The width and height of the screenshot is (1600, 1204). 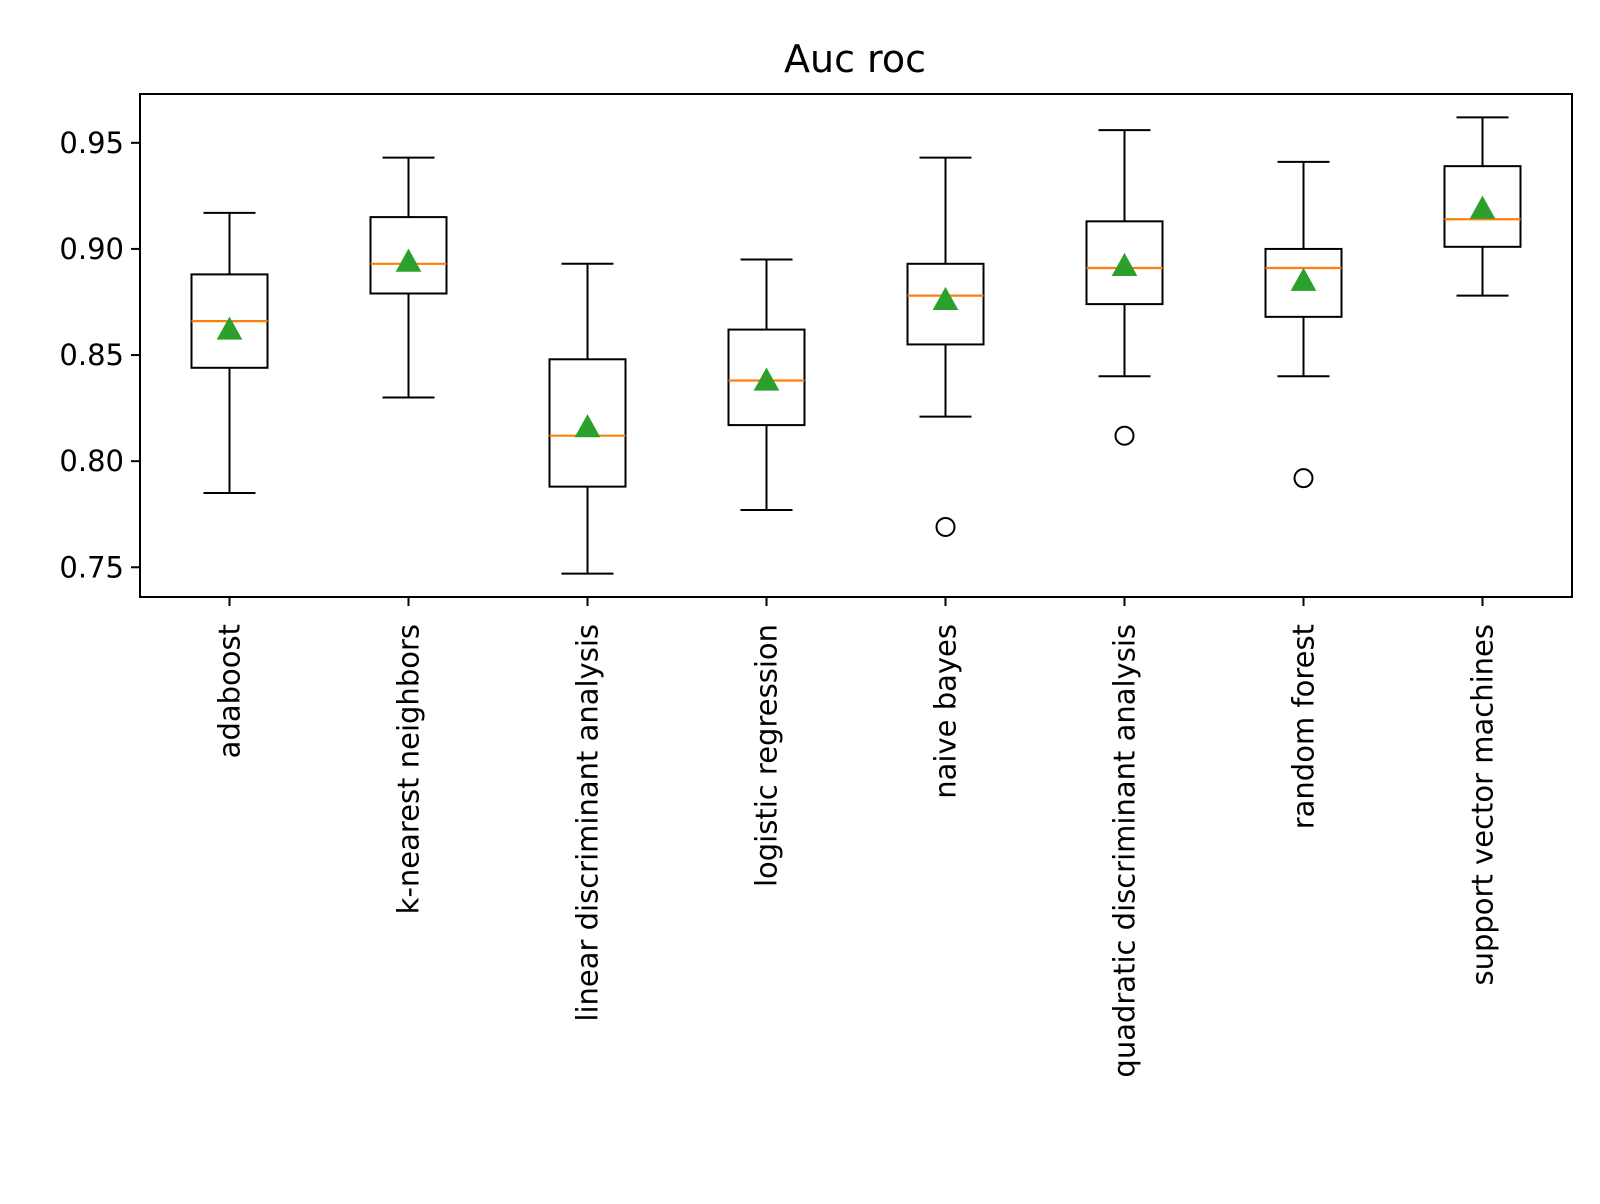 What do you see at coordinates (91, 355) in the screenshot?
I see `y-tick-label: 0.85` at bounding box center [91, 355].